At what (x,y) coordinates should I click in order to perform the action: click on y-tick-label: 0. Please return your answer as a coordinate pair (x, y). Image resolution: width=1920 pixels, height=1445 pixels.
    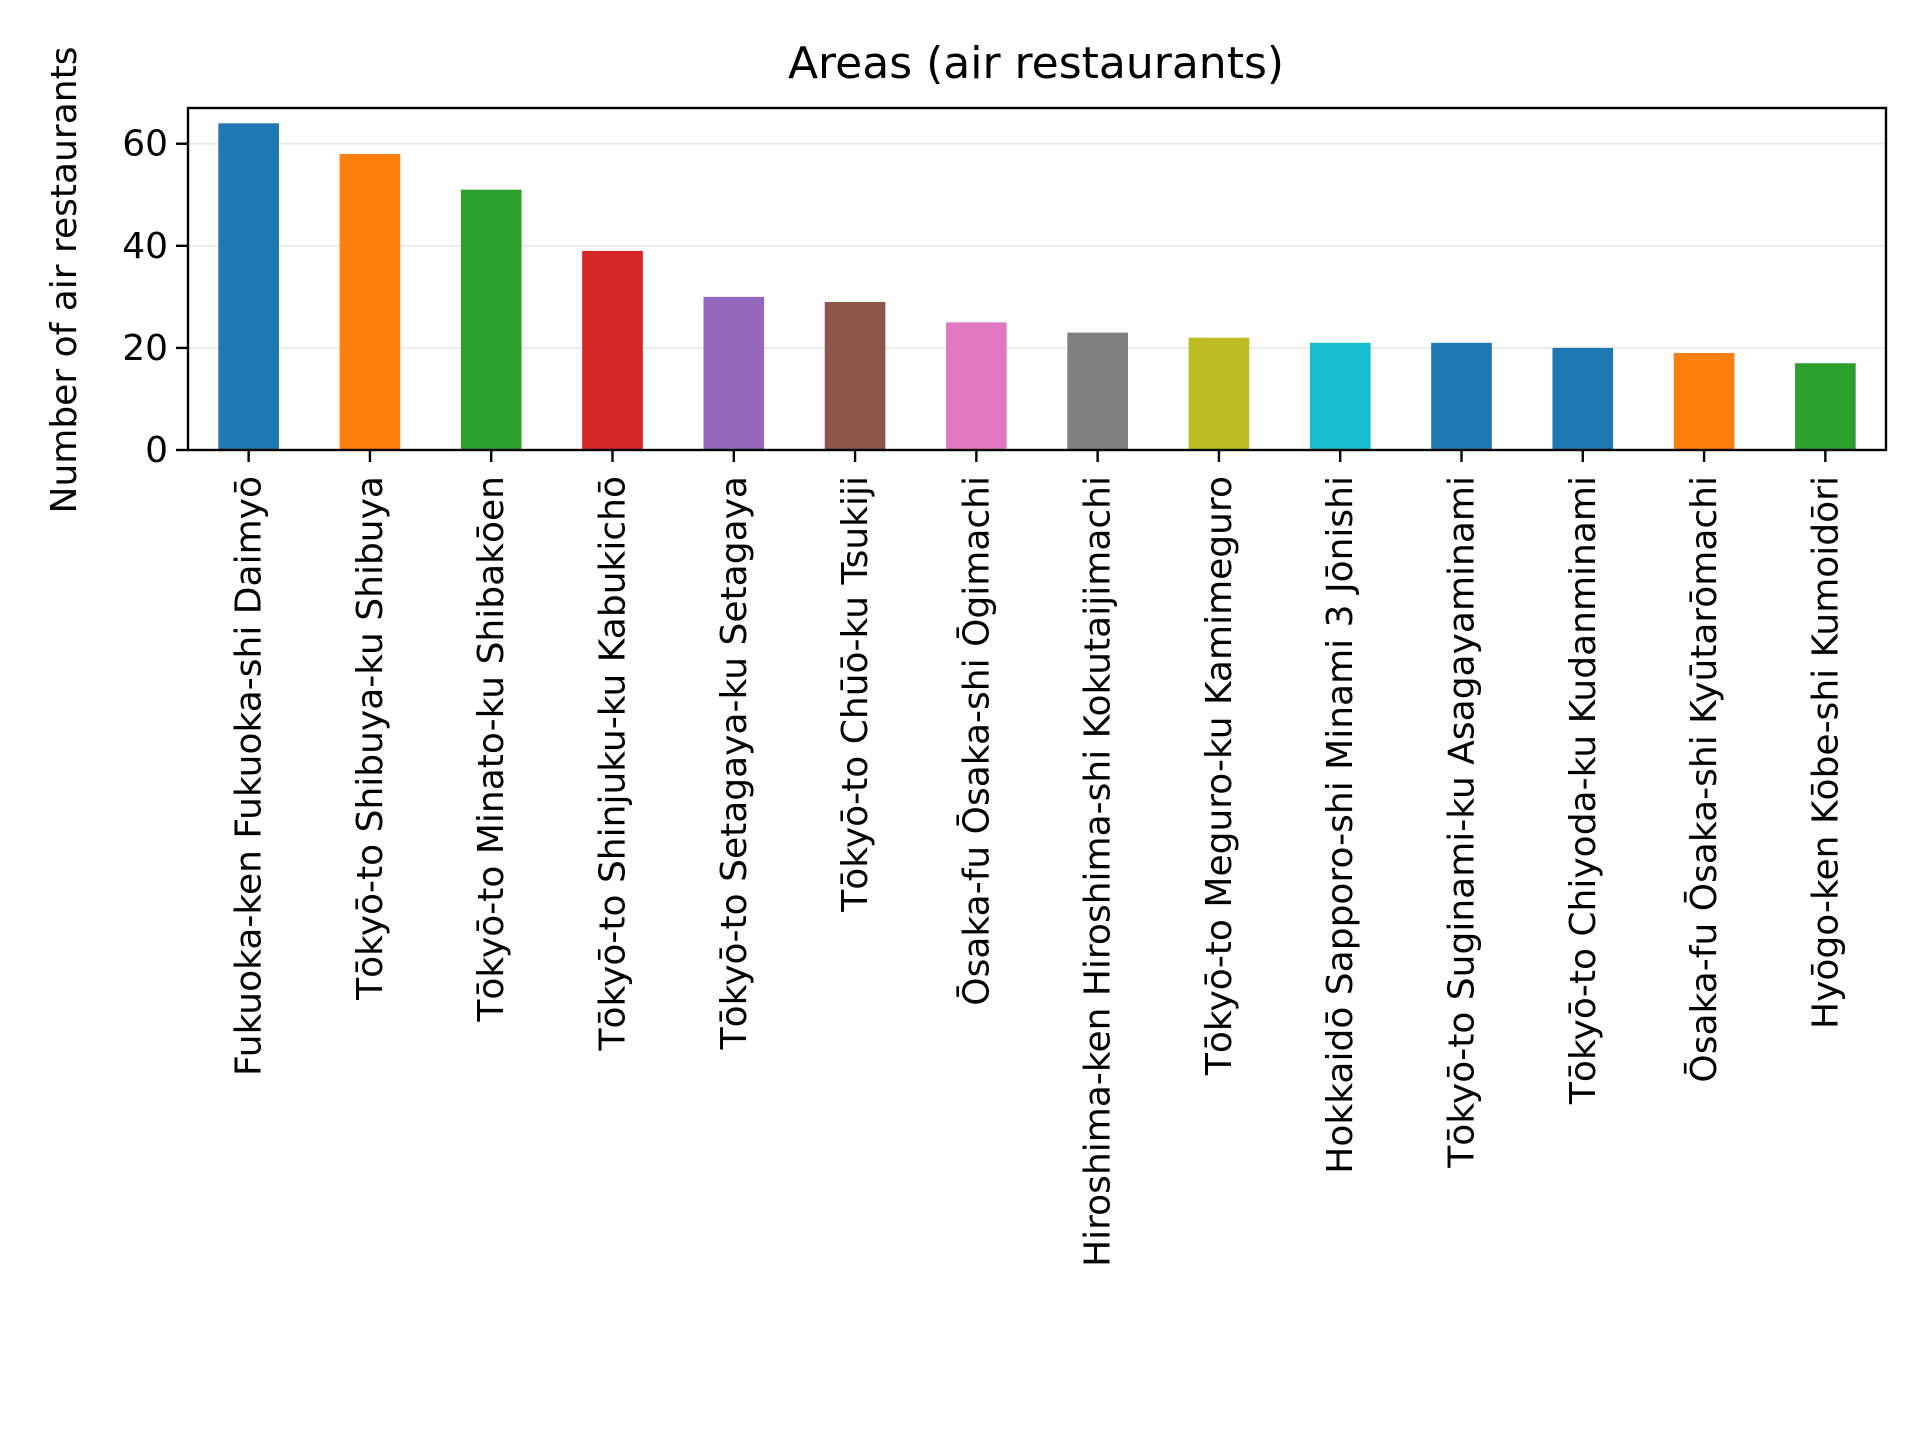
    Looking at the image, I should click on (156, 450).